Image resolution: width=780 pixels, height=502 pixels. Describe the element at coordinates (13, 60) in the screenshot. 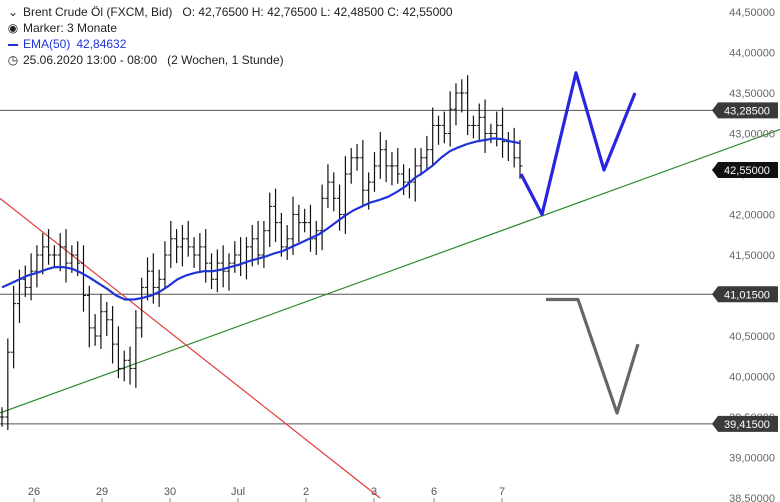

I see `clock-icon: ◷` at that location.